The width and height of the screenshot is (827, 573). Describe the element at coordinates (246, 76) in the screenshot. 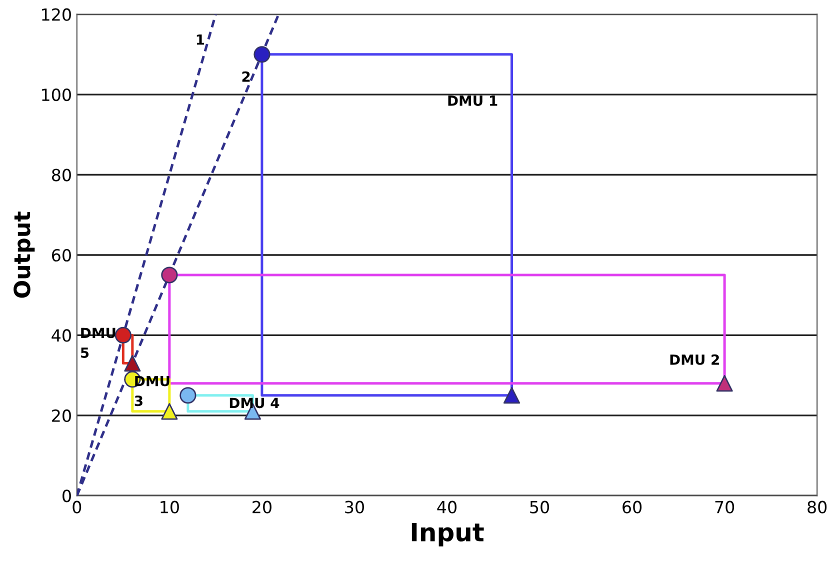

I see `annotation: 2` at that location.